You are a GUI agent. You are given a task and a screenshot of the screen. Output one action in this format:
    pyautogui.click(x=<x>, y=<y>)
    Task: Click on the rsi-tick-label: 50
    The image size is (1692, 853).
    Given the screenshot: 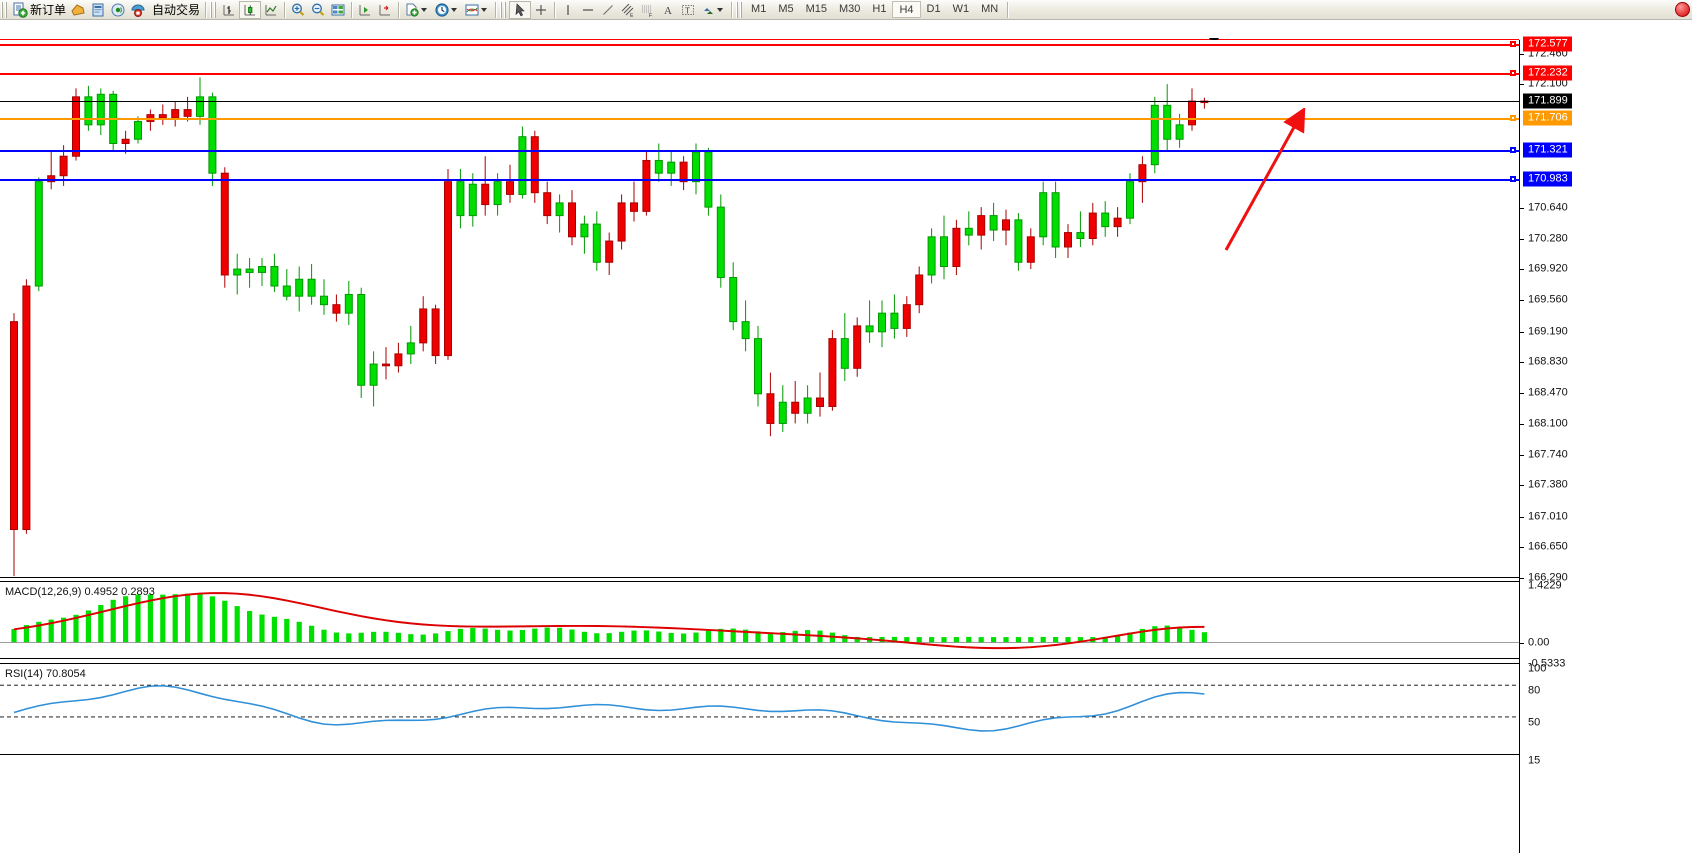 What is the action you would take?
    pyautogui.click(x=1534, y=722)
    